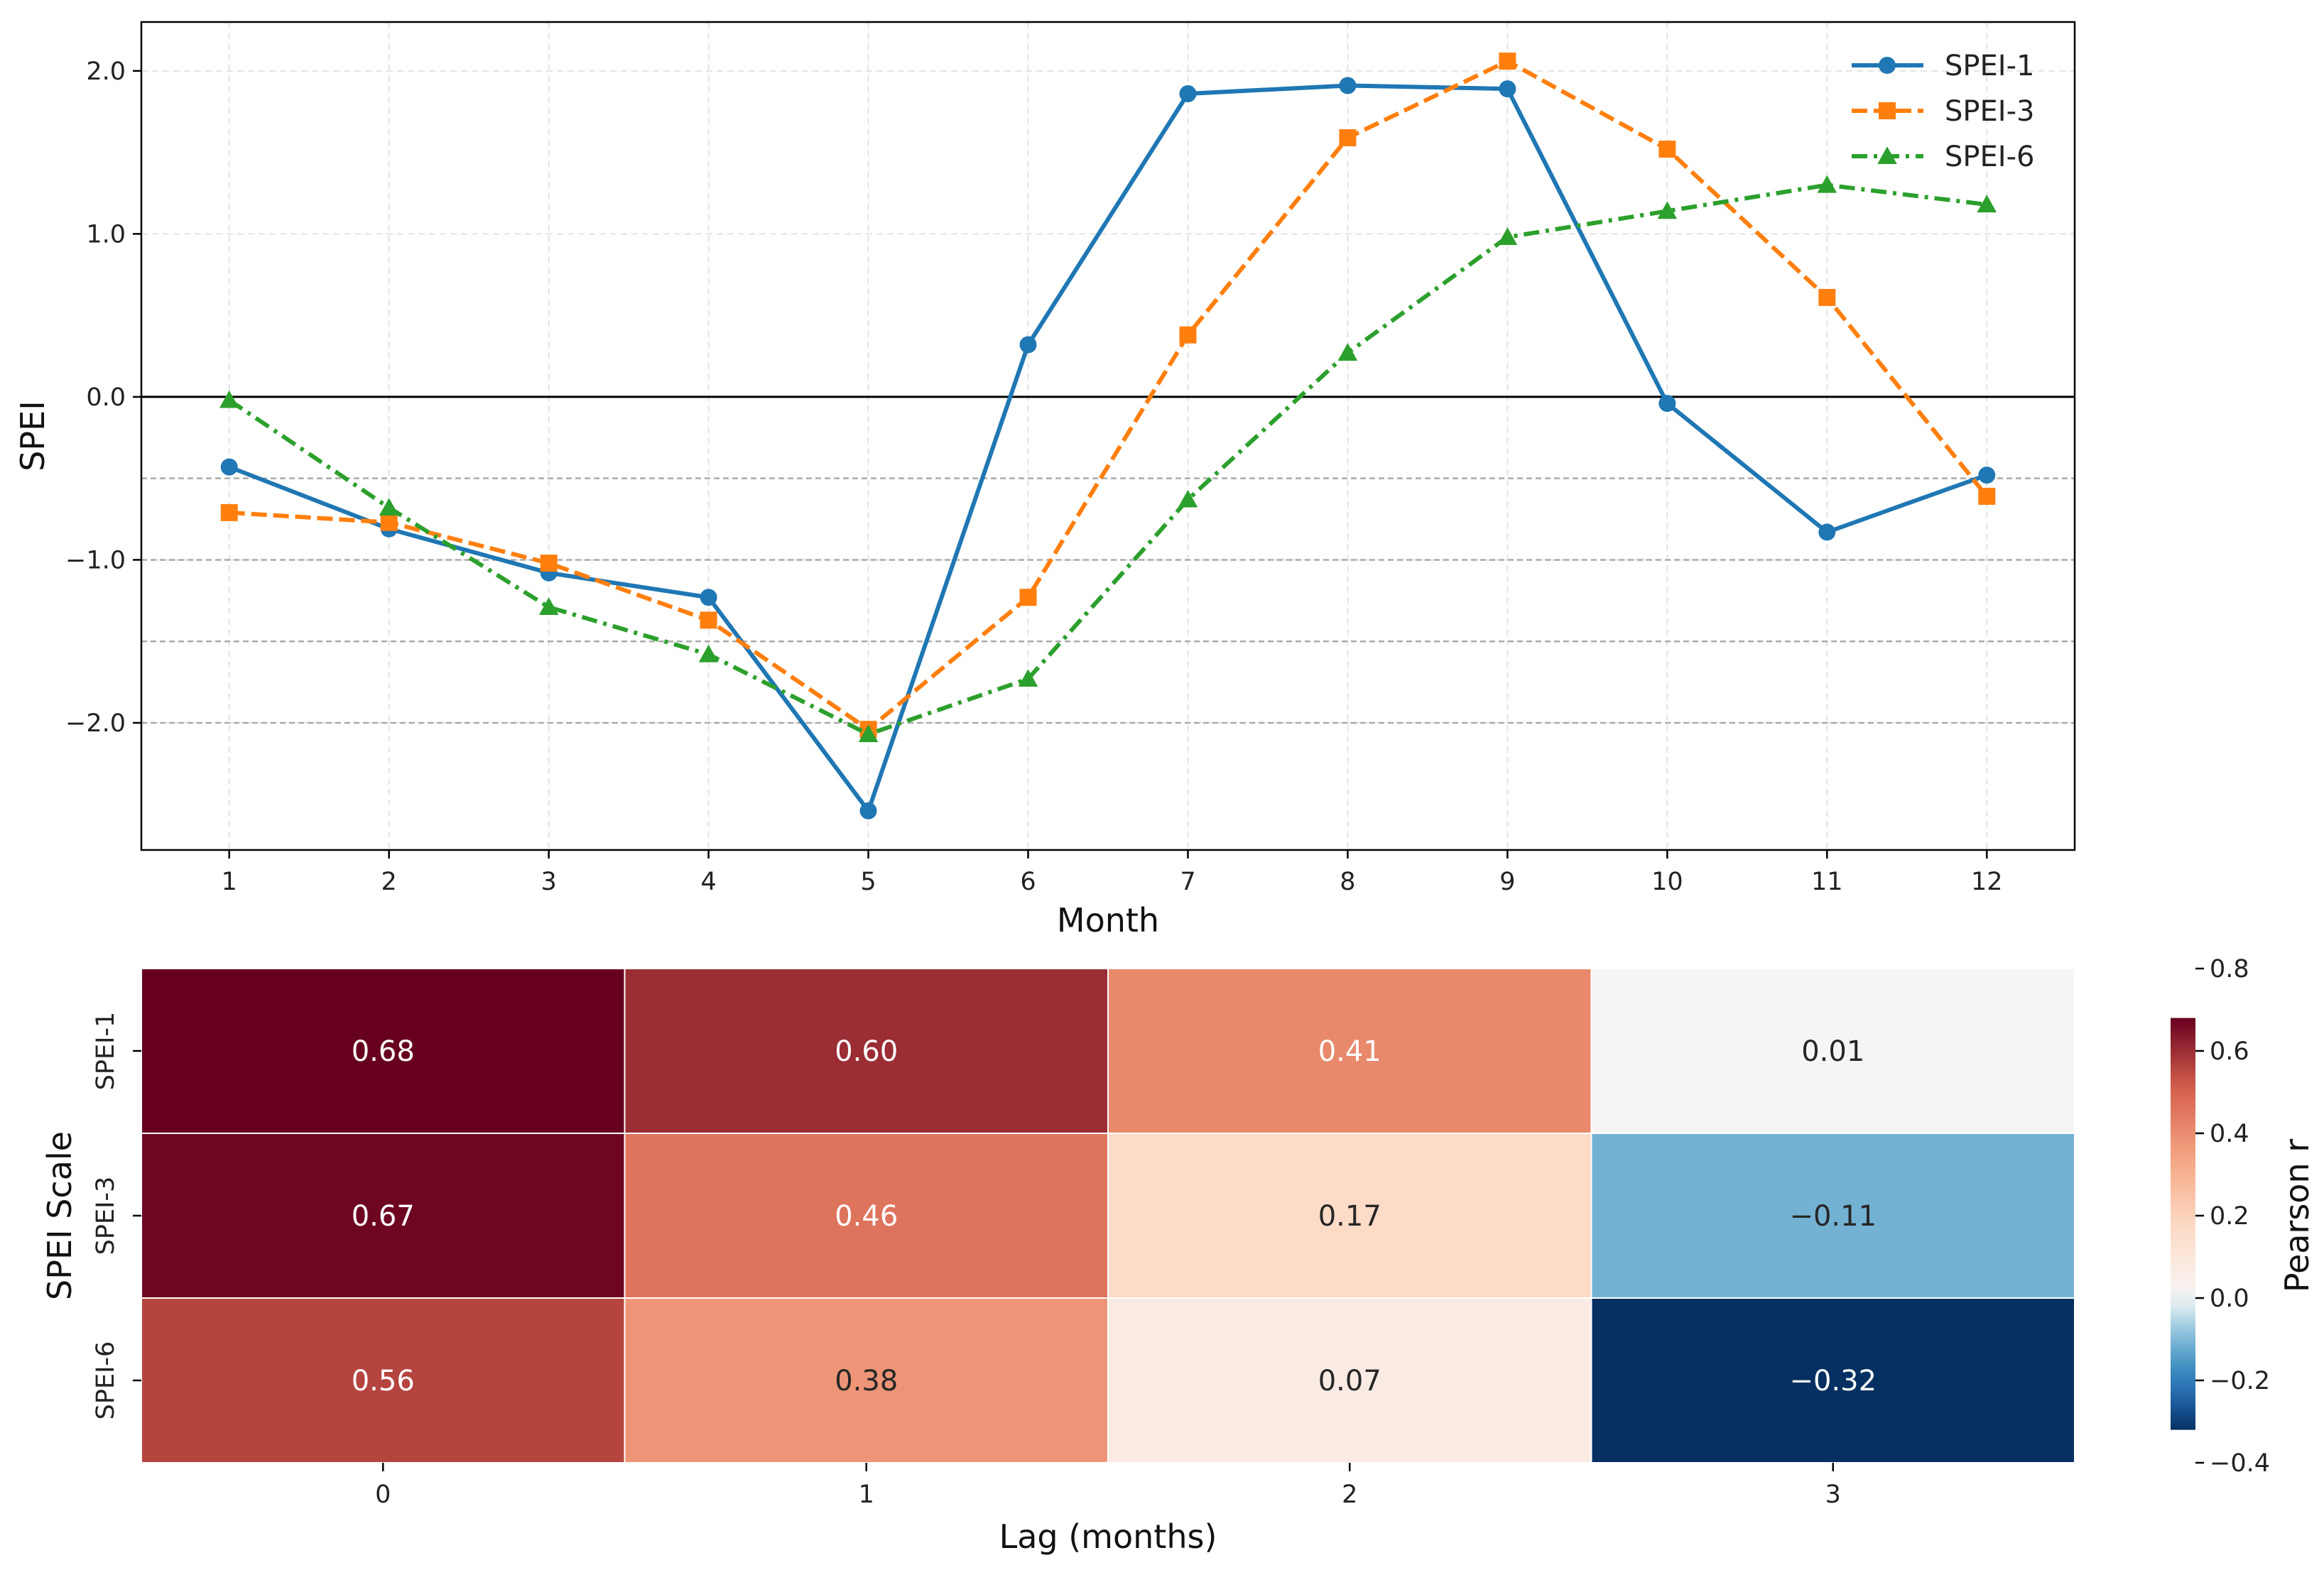 Image resolution: width=2324 pixels, height=1570 pixels. What do you see at coordinates (1943, 66) in the screenshot?
I see `legend-item-spei-1: SPEI-1` at bounding box center [1943, 66].